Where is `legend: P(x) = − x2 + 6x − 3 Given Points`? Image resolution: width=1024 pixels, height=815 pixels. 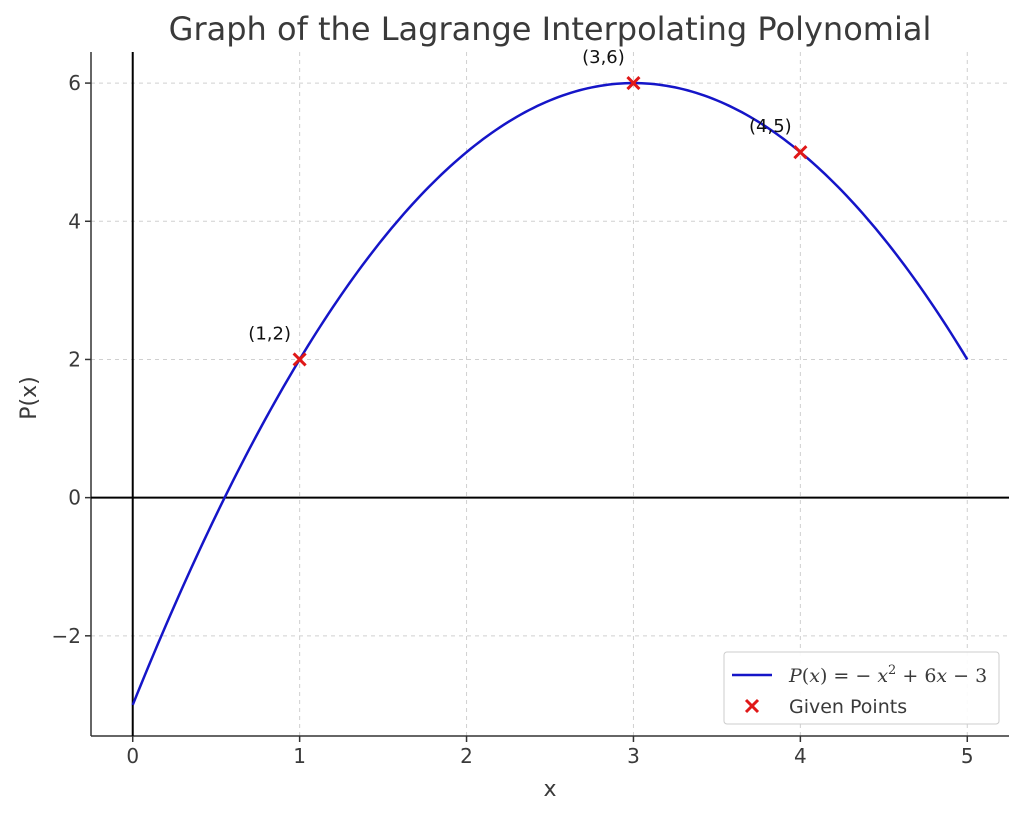 legend: P(x) = − x2 + 6x − 3 Given Points is located at coordinates (861, 688).